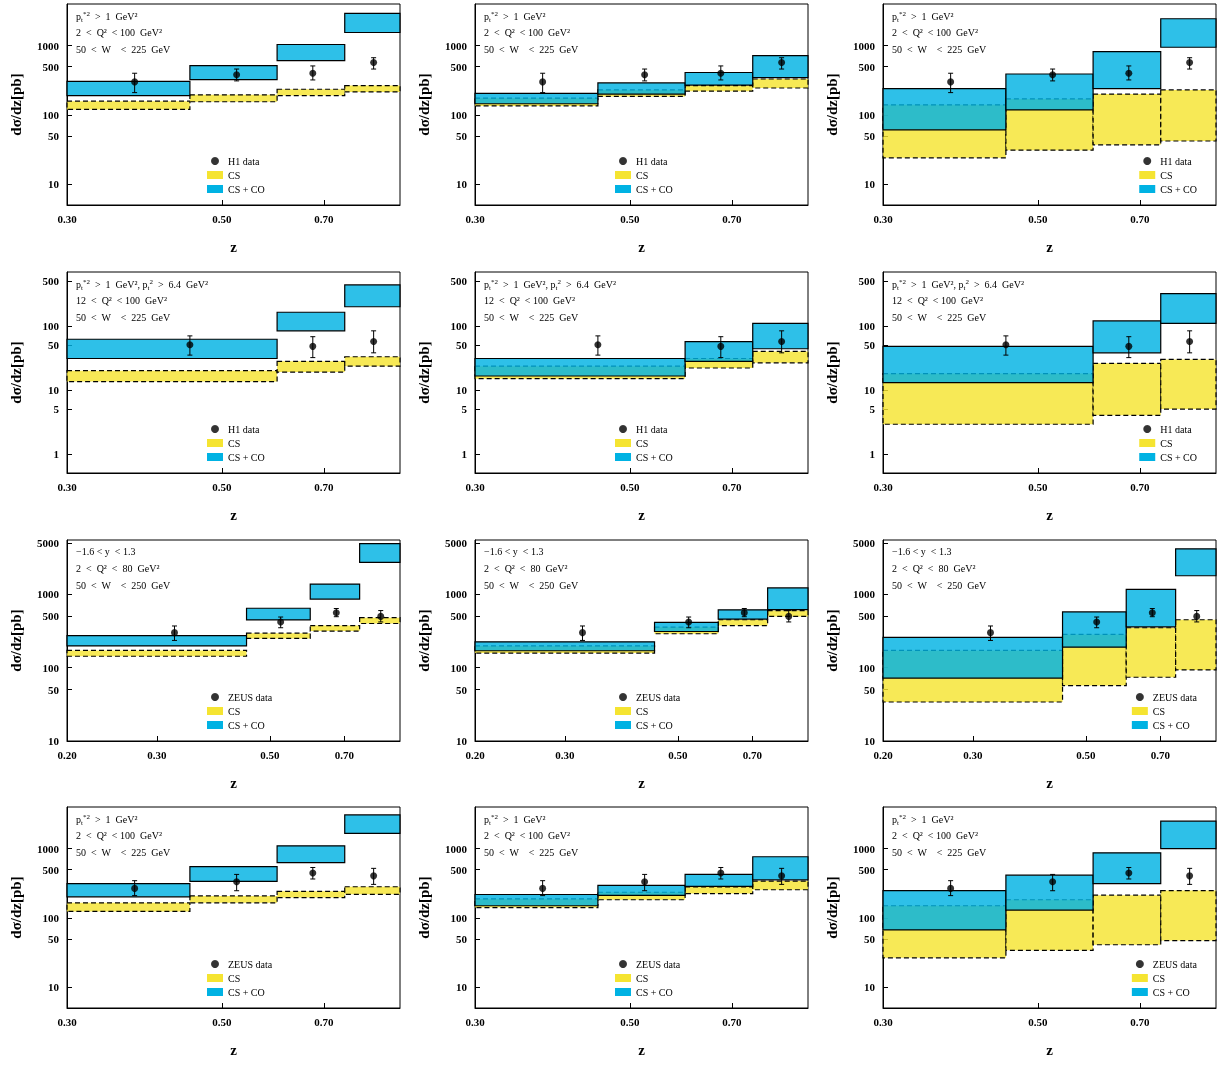 This screenshot has height=1071, width=1225. What do you see at coordinates (872, 408) in the screenshot?
I see `y-tick-label: 5` at bounding box center [872, 408].